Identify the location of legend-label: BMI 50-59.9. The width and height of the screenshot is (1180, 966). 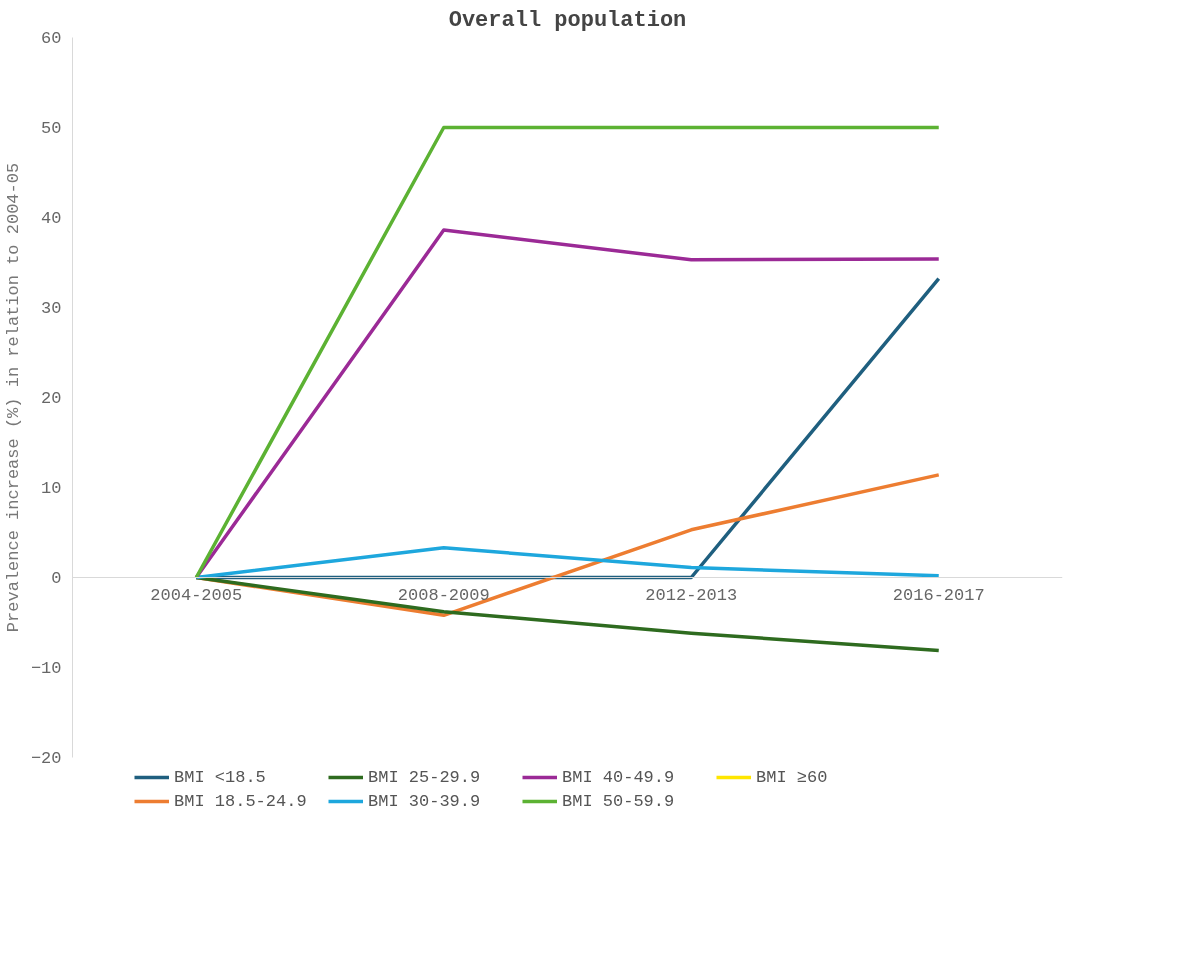
(618, 801).